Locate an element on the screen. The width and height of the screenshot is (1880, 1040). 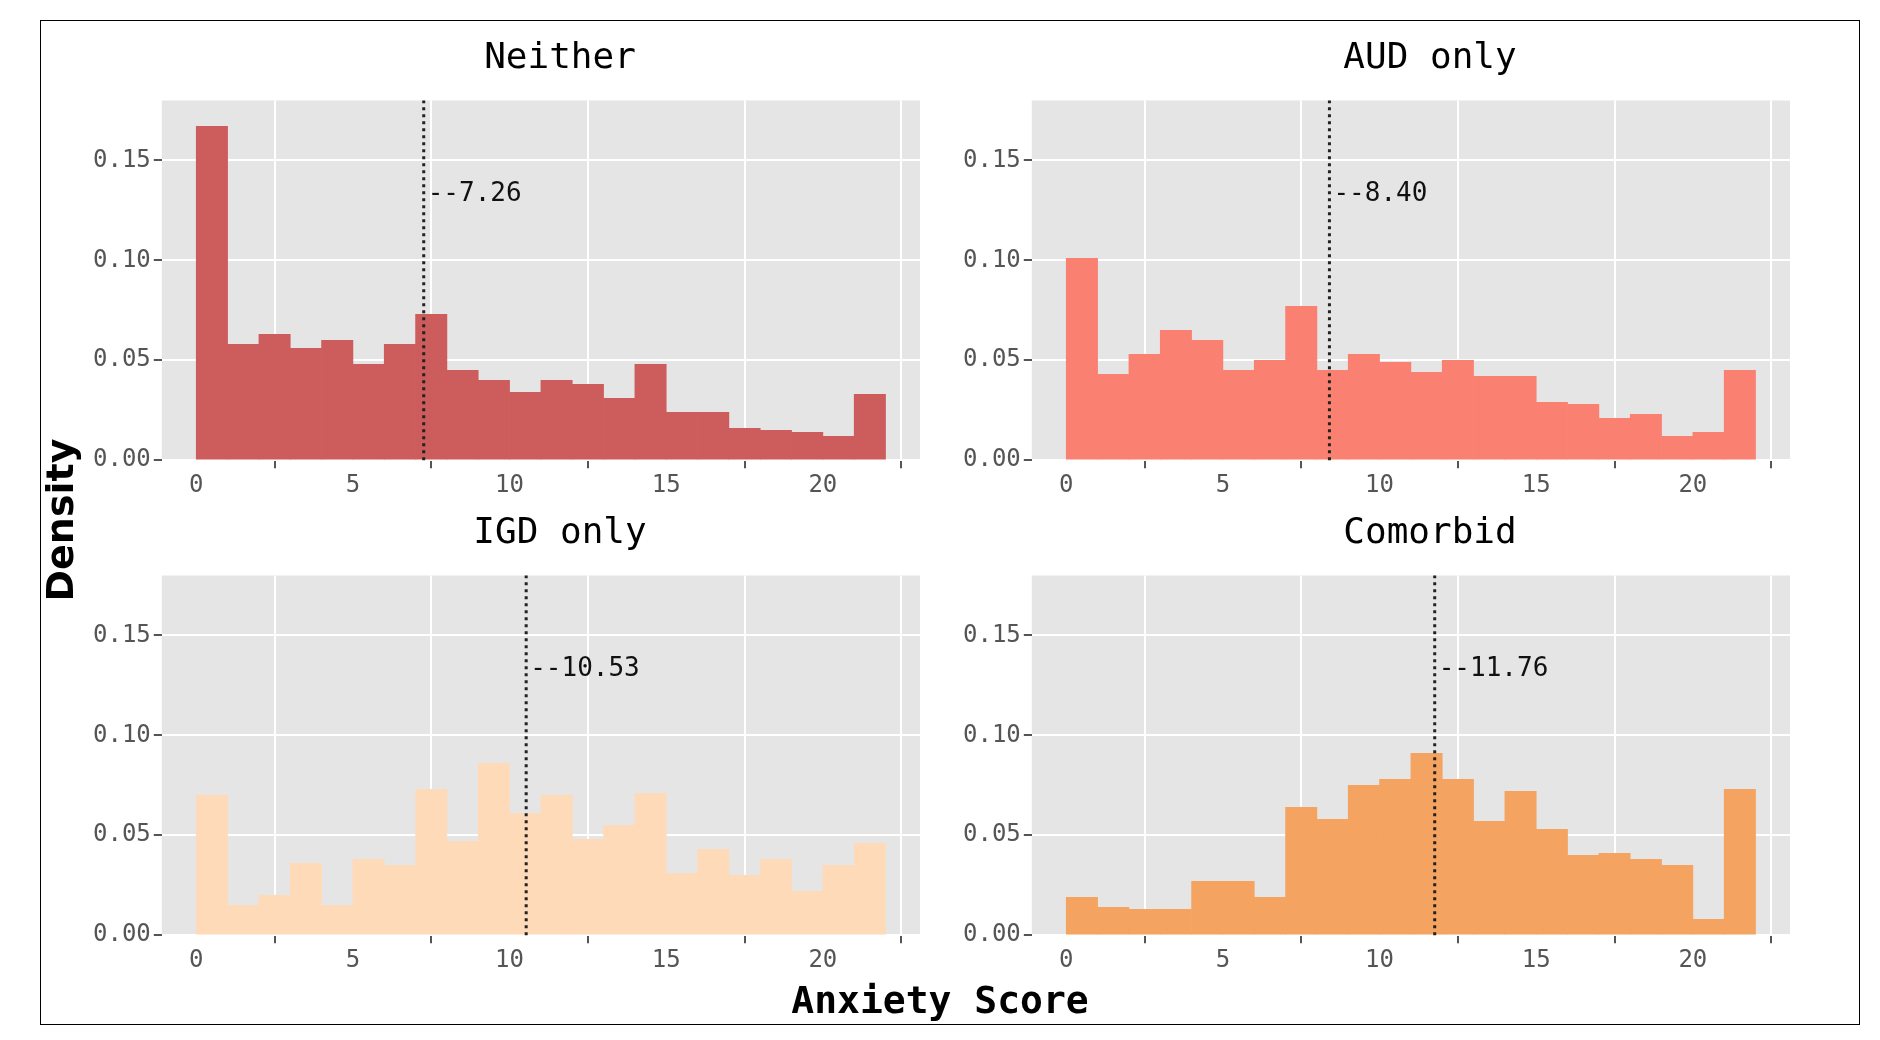
chart-title: IGD only is located at coordinates (560, 530).